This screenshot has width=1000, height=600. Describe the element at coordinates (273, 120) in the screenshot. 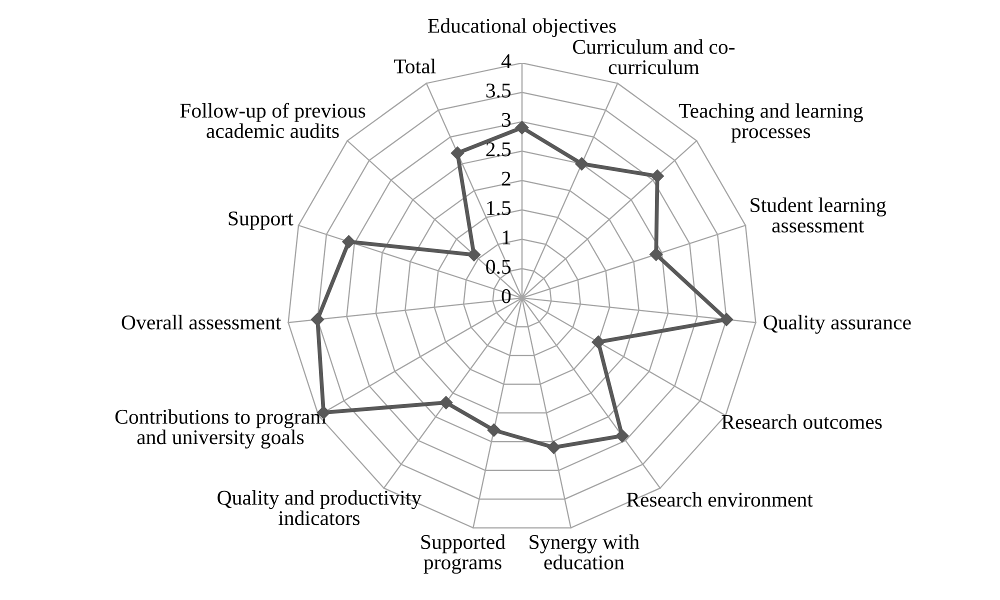

I see `spoke-label: Follow-up of previous academic audits` at that location.